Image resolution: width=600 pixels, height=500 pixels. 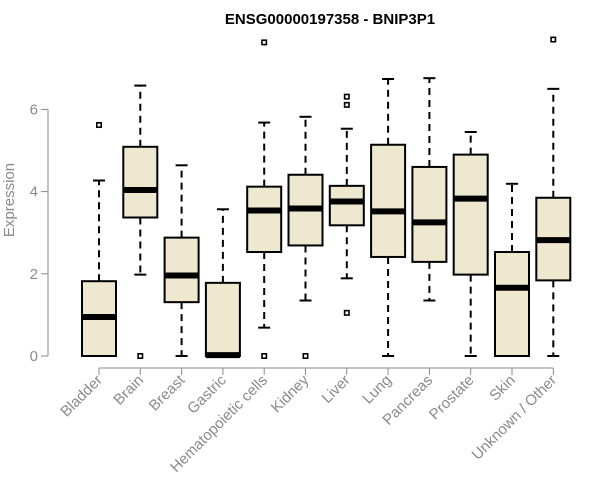 I want to click on y-axis: 0 2 4 6, so click(x=39, y=233).